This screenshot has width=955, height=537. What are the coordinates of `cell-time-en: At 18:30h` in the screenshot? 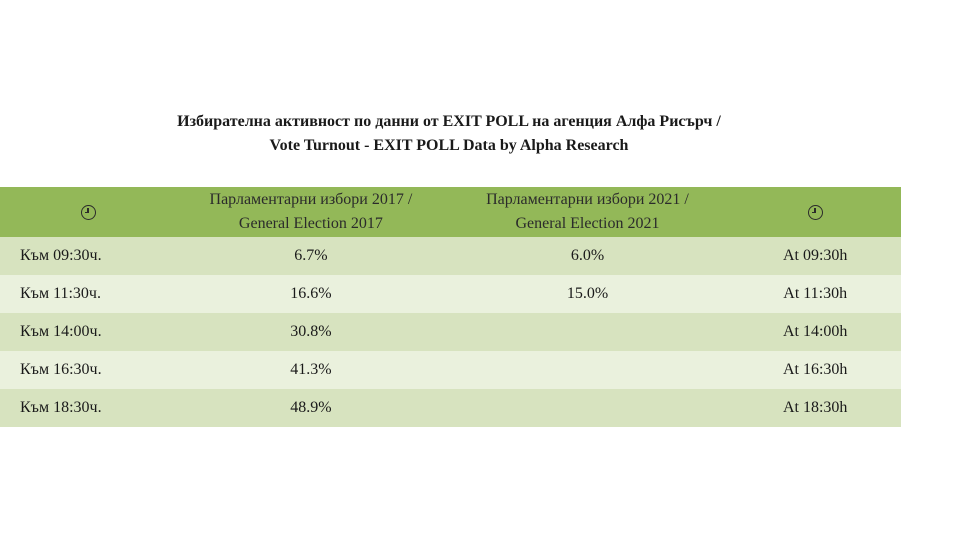 It's located at (815, 407).